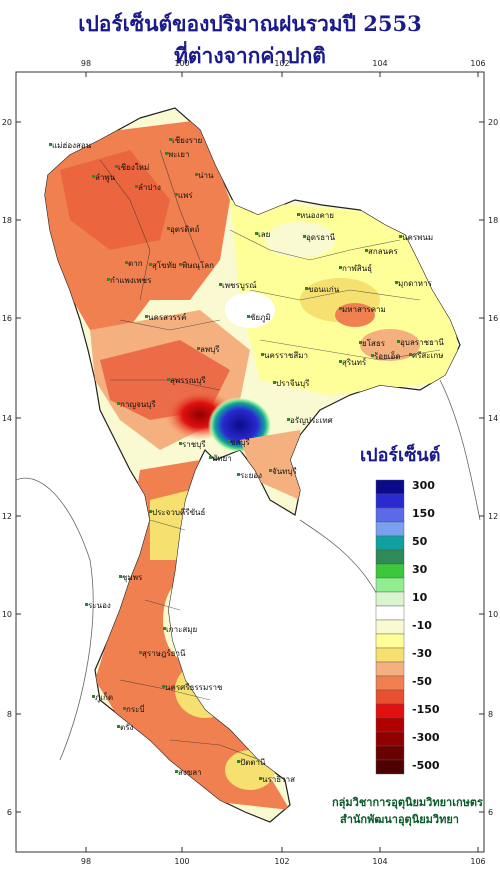 This screenshot has height=871, width=500. Describe the element at coordinates (407, 802) in the screenshot. I see `credit-line-1: กลุ่มวิชาการอุตุนิยมวิทยาเกษตร` at that location.